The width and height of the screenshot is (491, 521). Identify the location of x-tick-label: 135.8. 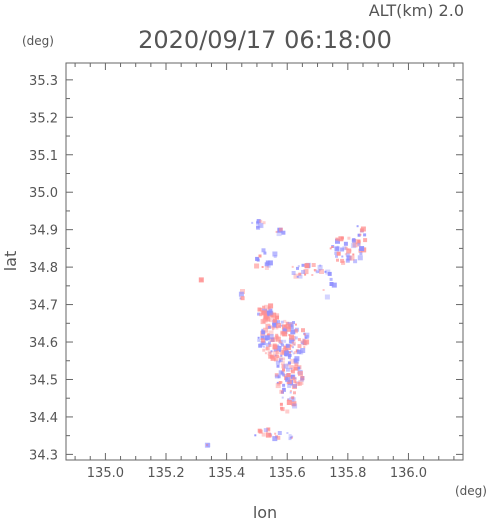
(347, 473).